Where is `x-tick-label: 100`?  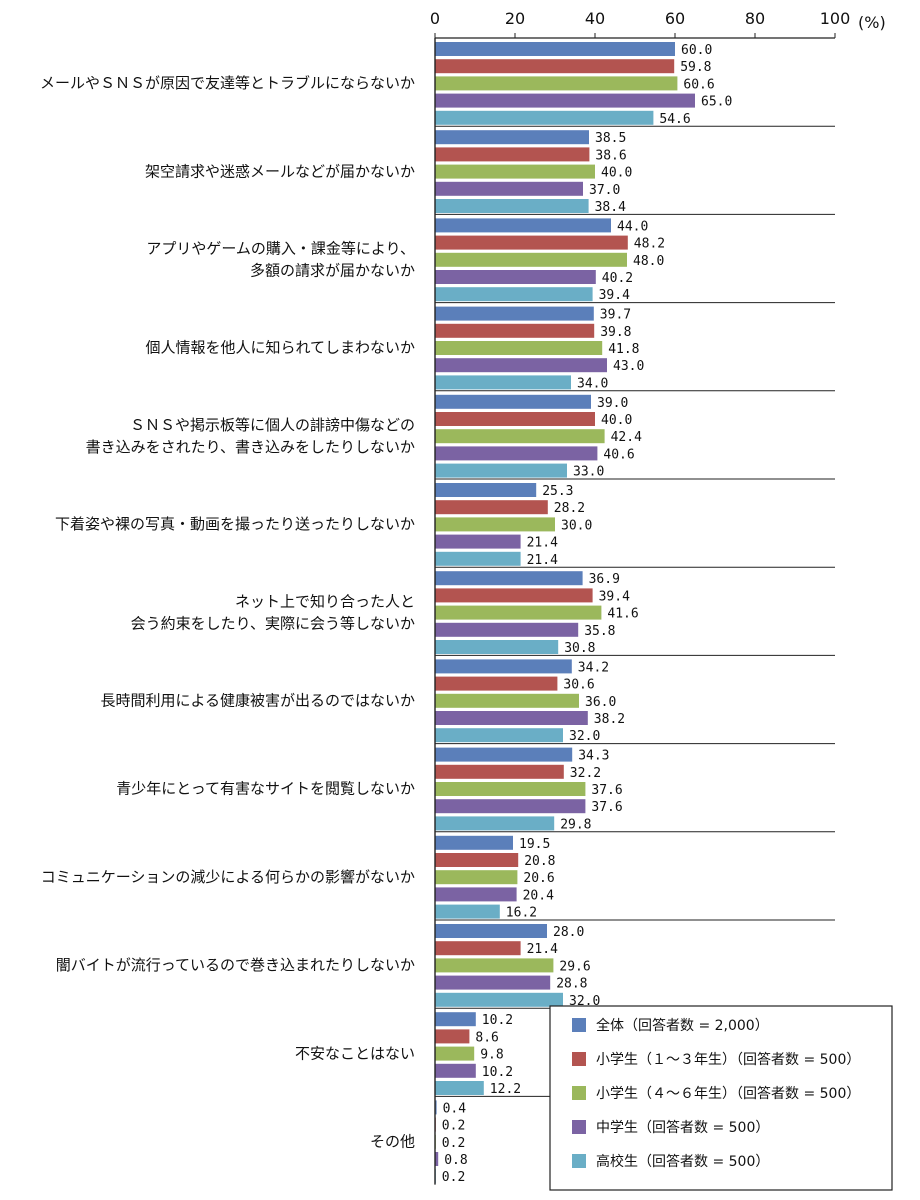 x-tick-label: 100 is located at coordinates (835, 18).